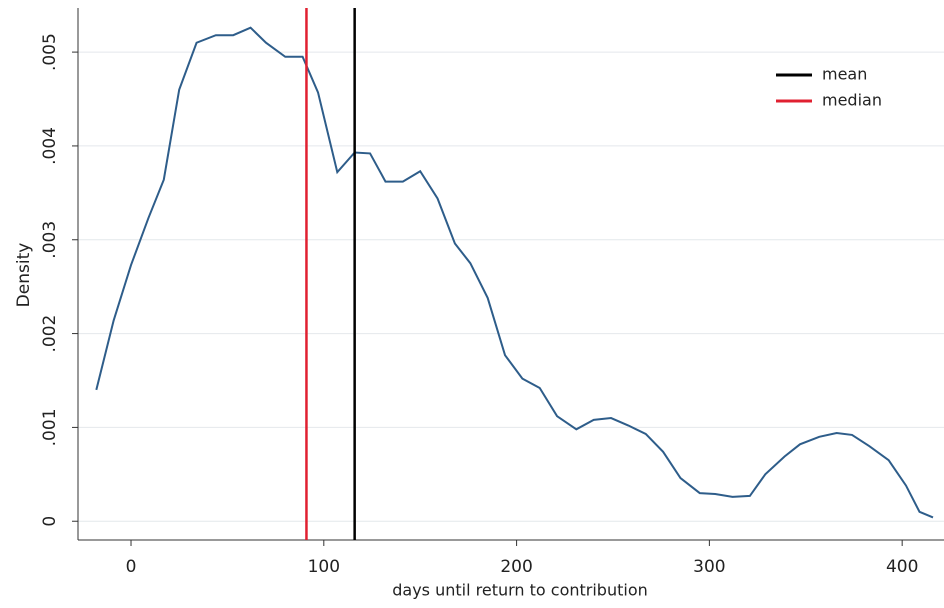 This screenshot has width=944, height=608. Describe the element at coordinates (902, 567) in the screenshot. I see `x-tick-label: 400` at that location.